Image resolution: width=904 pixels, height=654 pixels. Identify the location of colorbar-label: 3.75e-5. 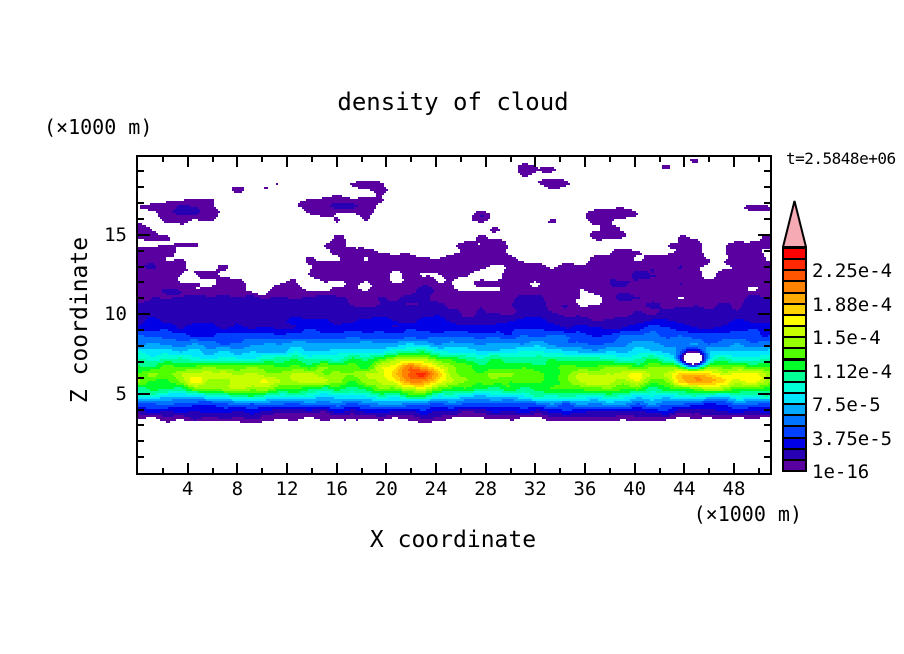
(852, 438).